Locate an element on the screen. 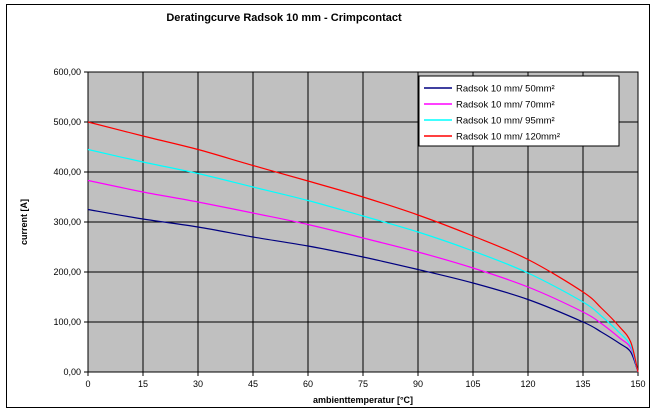 The height and width of the screenshot is (413, 658). y-axis-title: current [A] is located at coordinates (24, 222).